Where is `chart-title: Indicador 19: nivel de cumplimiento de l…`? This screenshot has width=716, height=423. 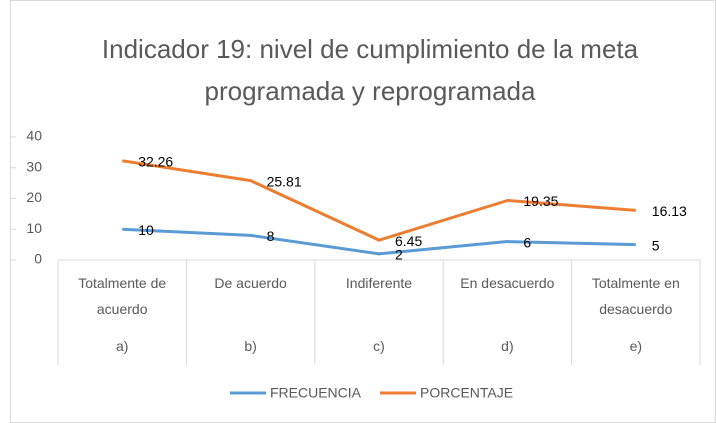
chart-title: Indicador 19: nivel de cumplimiento de l… is located at coordinates (370, 70).